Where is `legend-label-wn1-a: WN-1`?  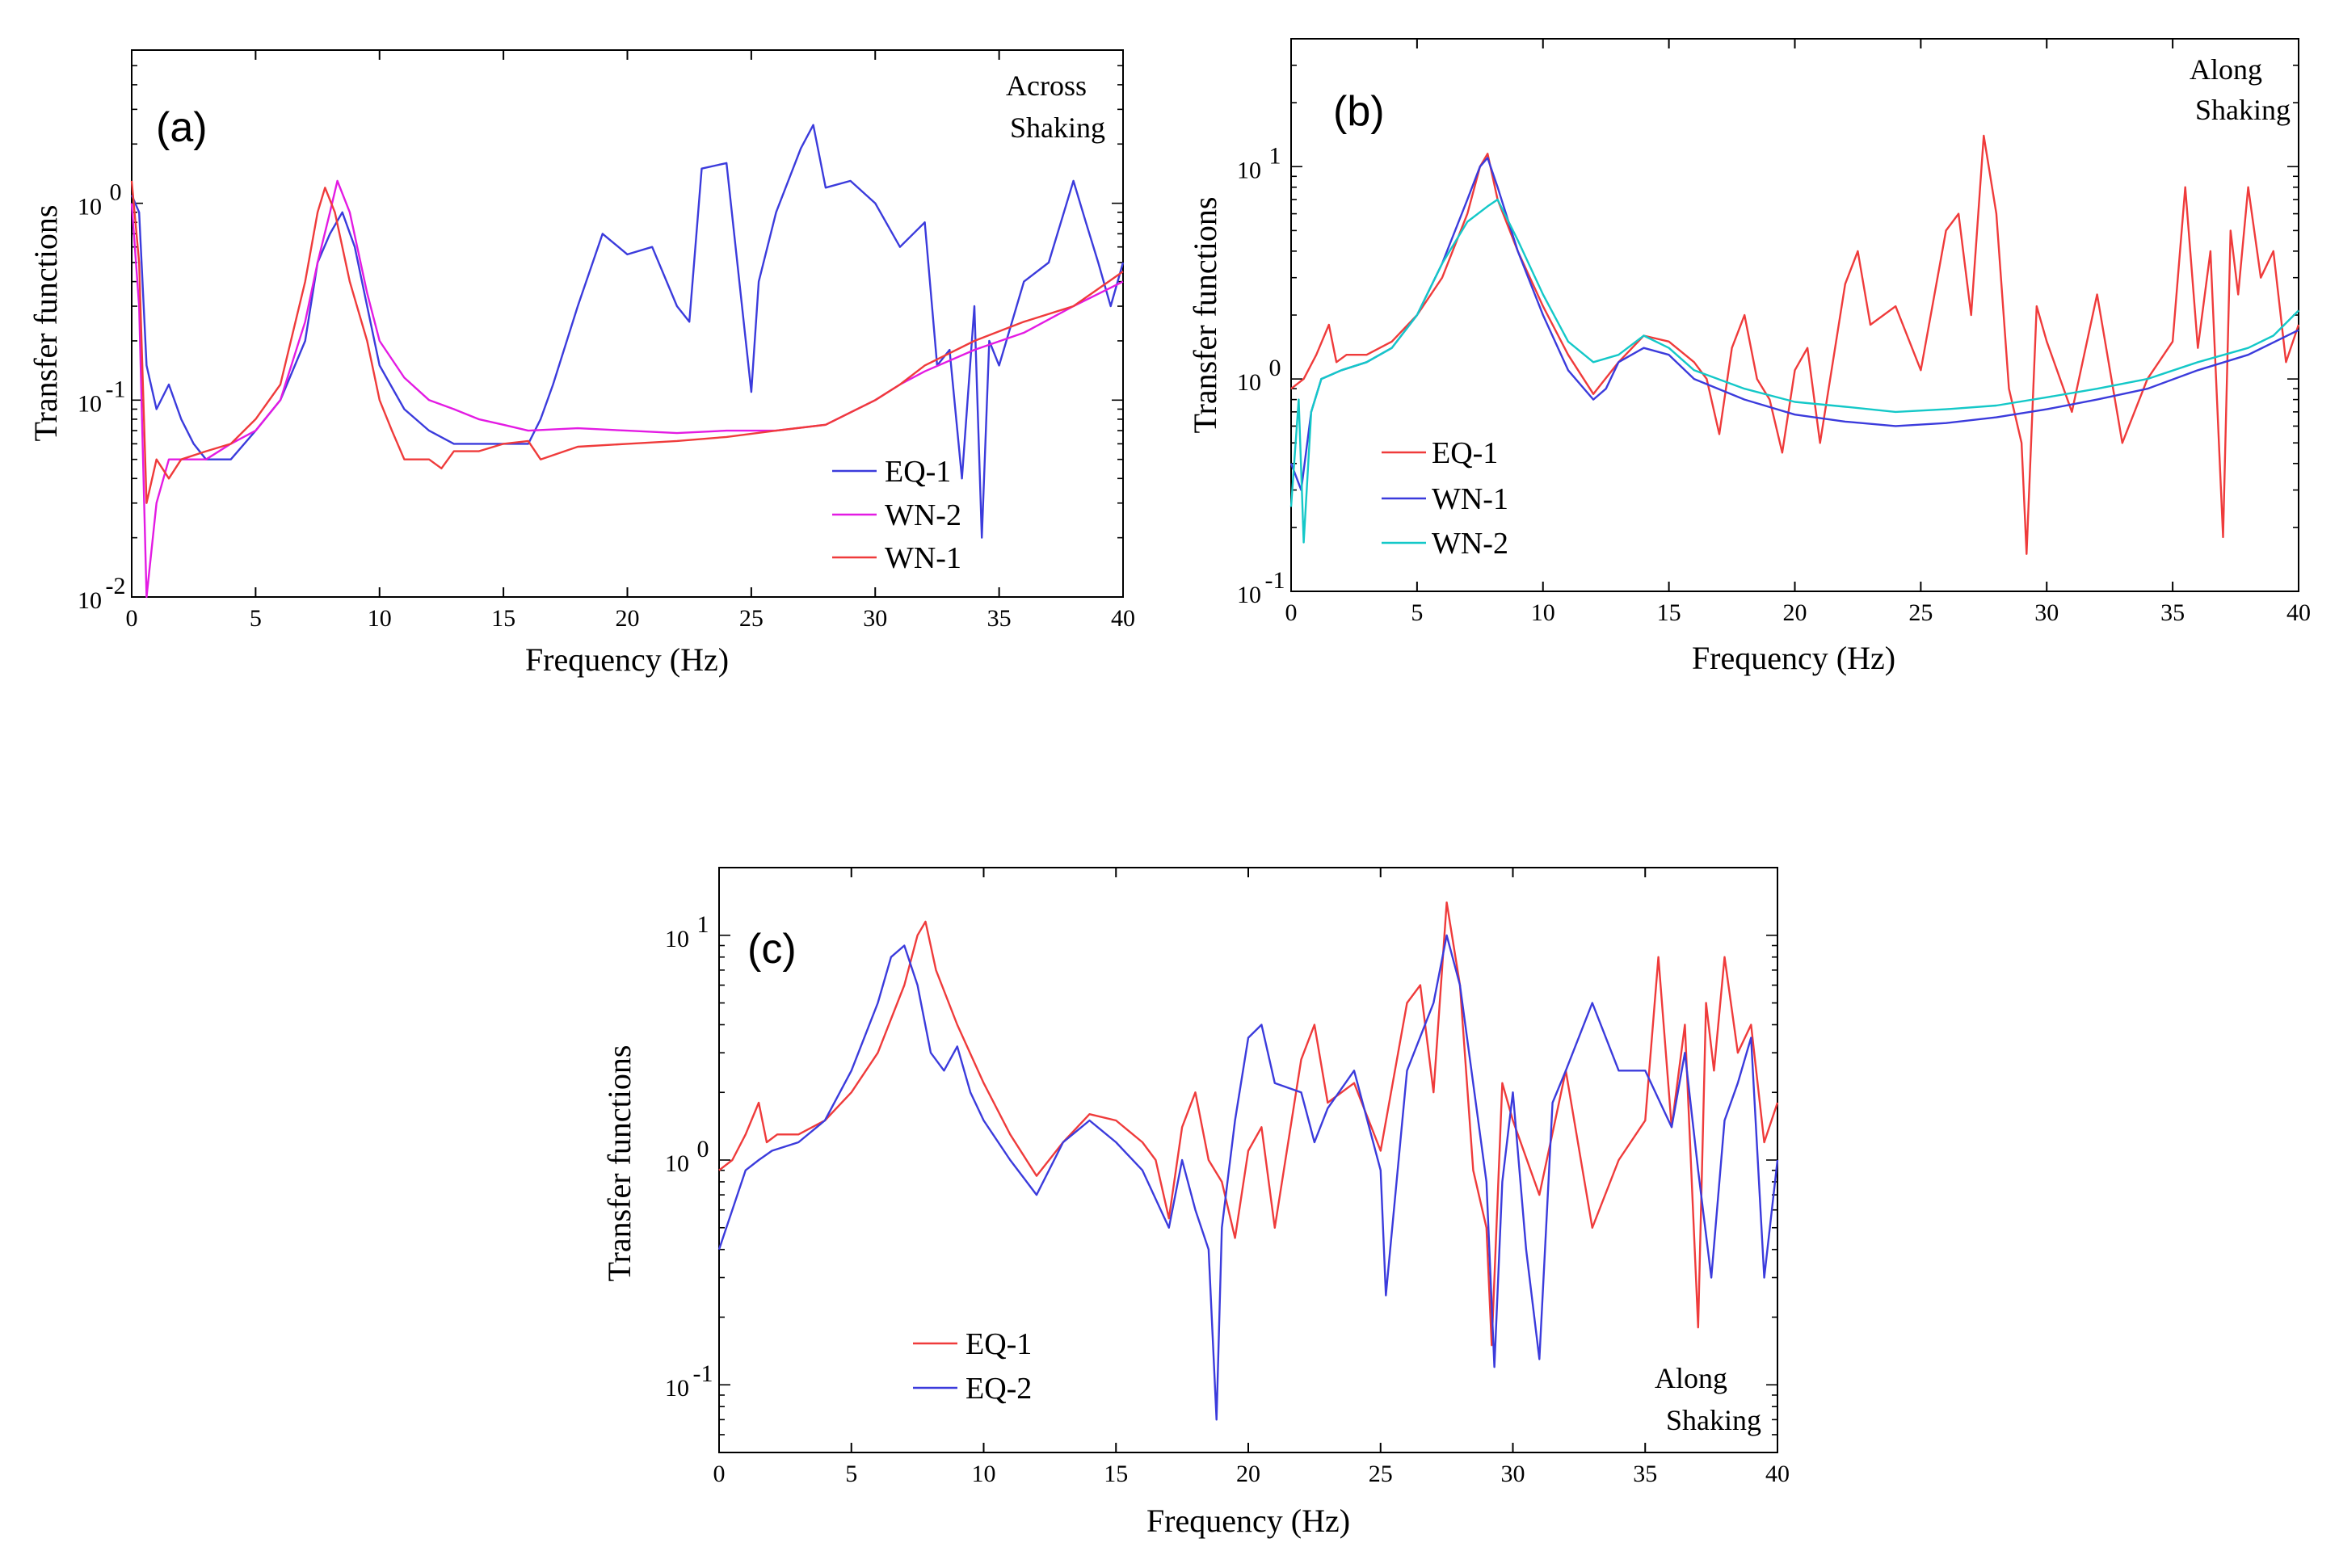
legend-label-wn1-a: WN-1 is located at coordinates (923, 558).